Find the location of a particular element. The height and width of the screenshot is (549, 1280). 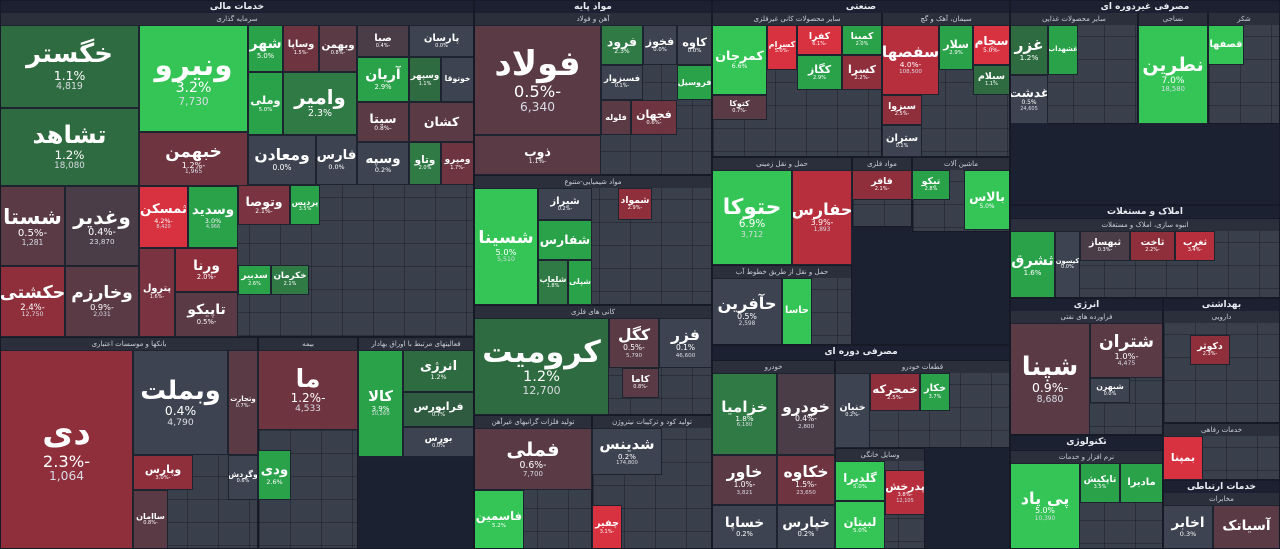

stock-volume: 18,080 is located at coordinates (69, 166).